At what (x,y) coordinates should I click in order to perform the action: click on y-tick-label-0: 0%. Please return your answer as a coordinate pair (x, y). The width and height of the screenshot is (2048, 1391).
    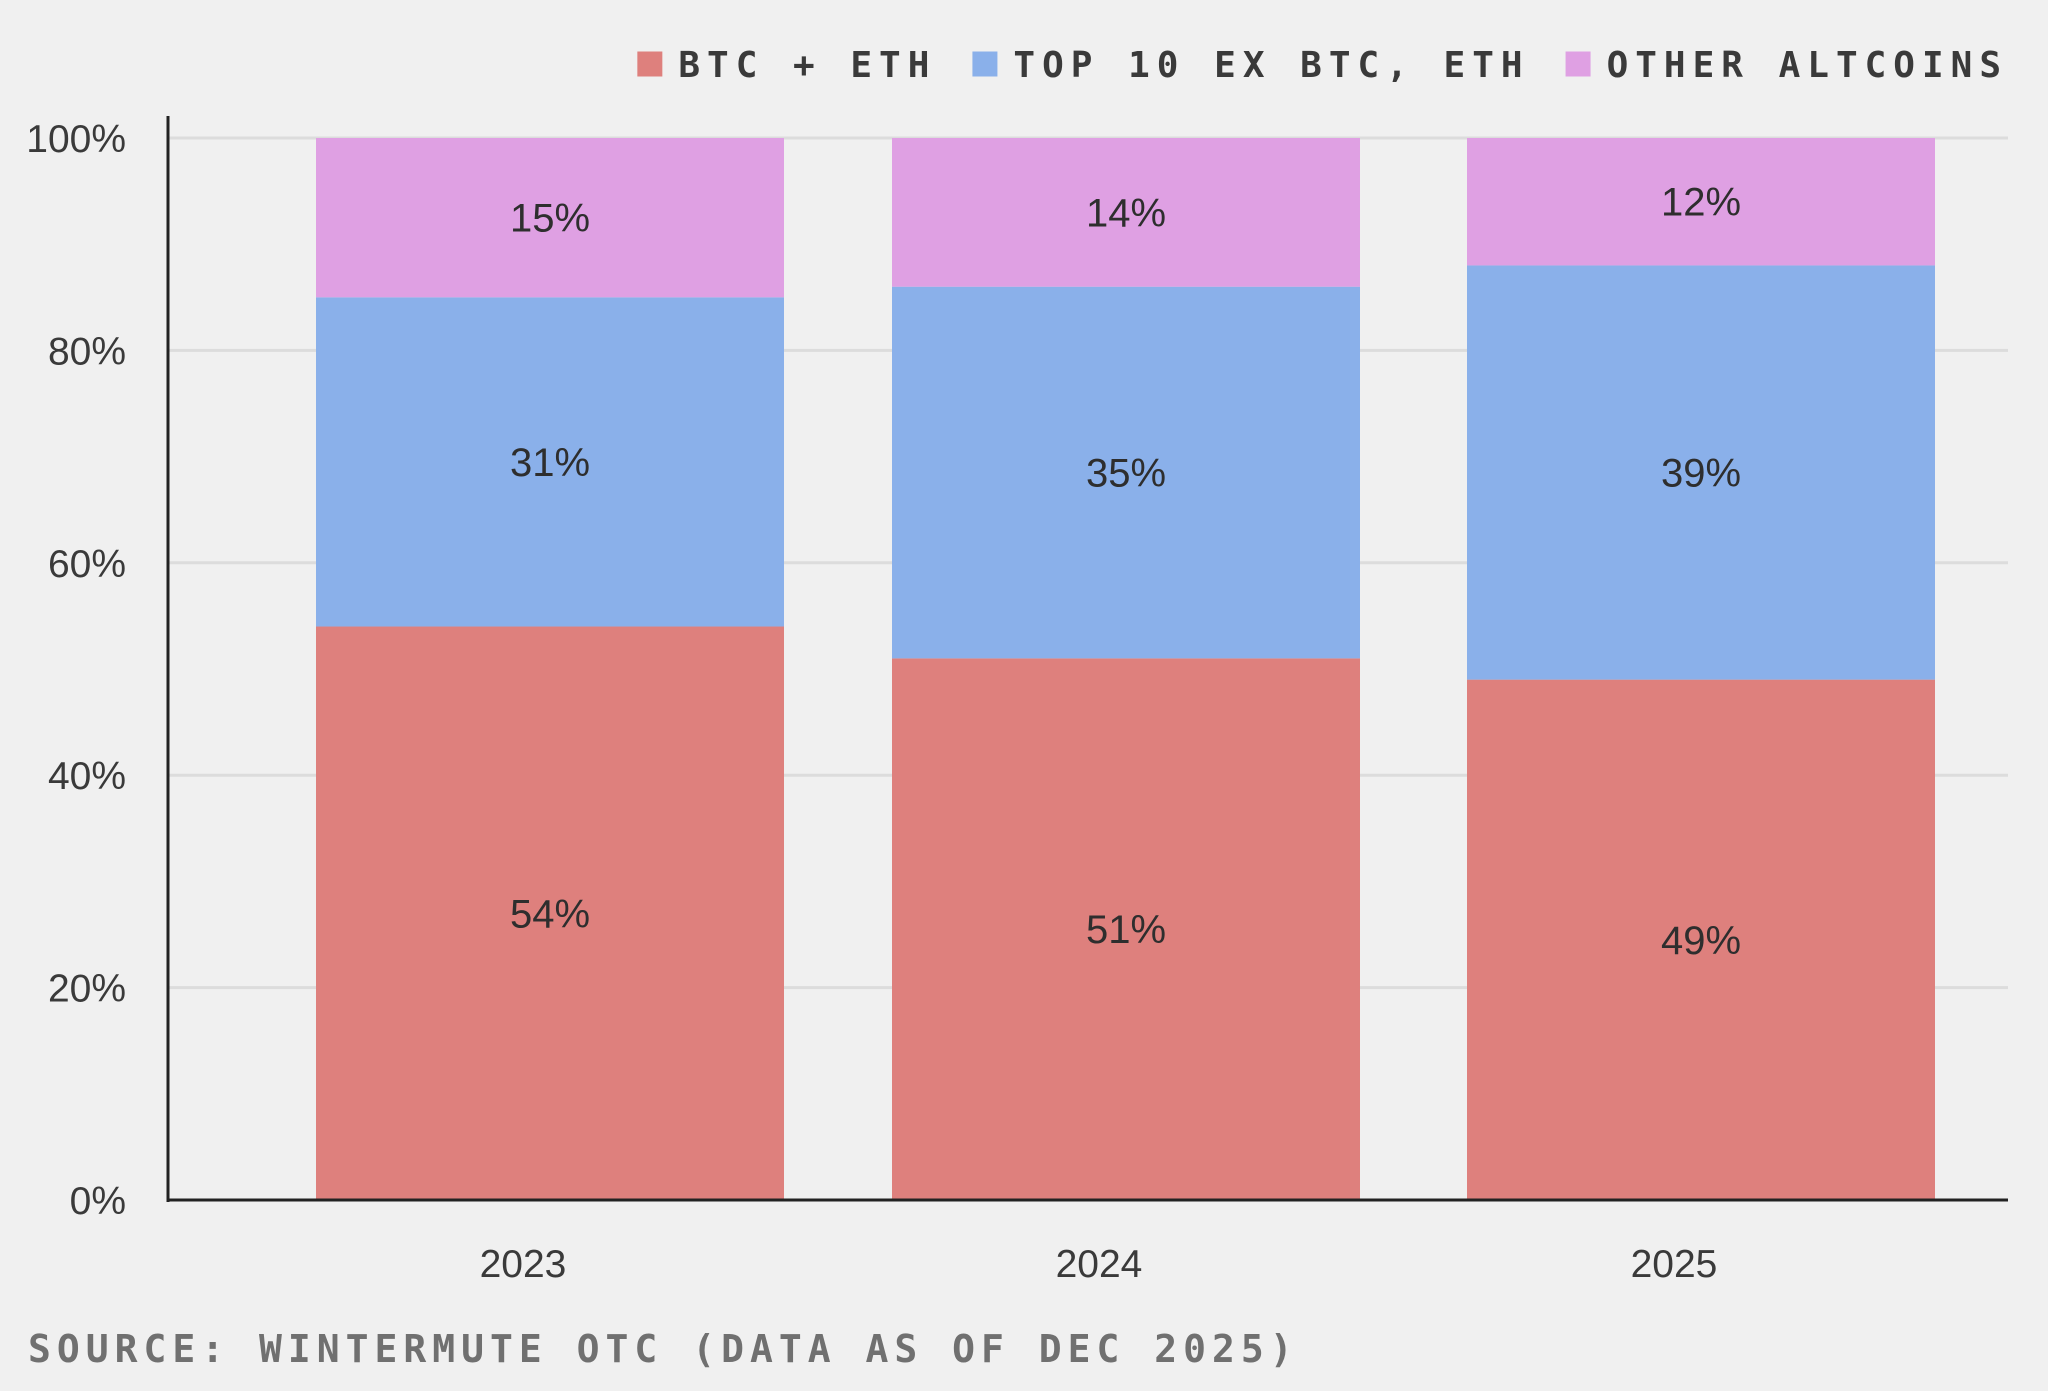
    Looking at the image, I should click on (98, 1201).